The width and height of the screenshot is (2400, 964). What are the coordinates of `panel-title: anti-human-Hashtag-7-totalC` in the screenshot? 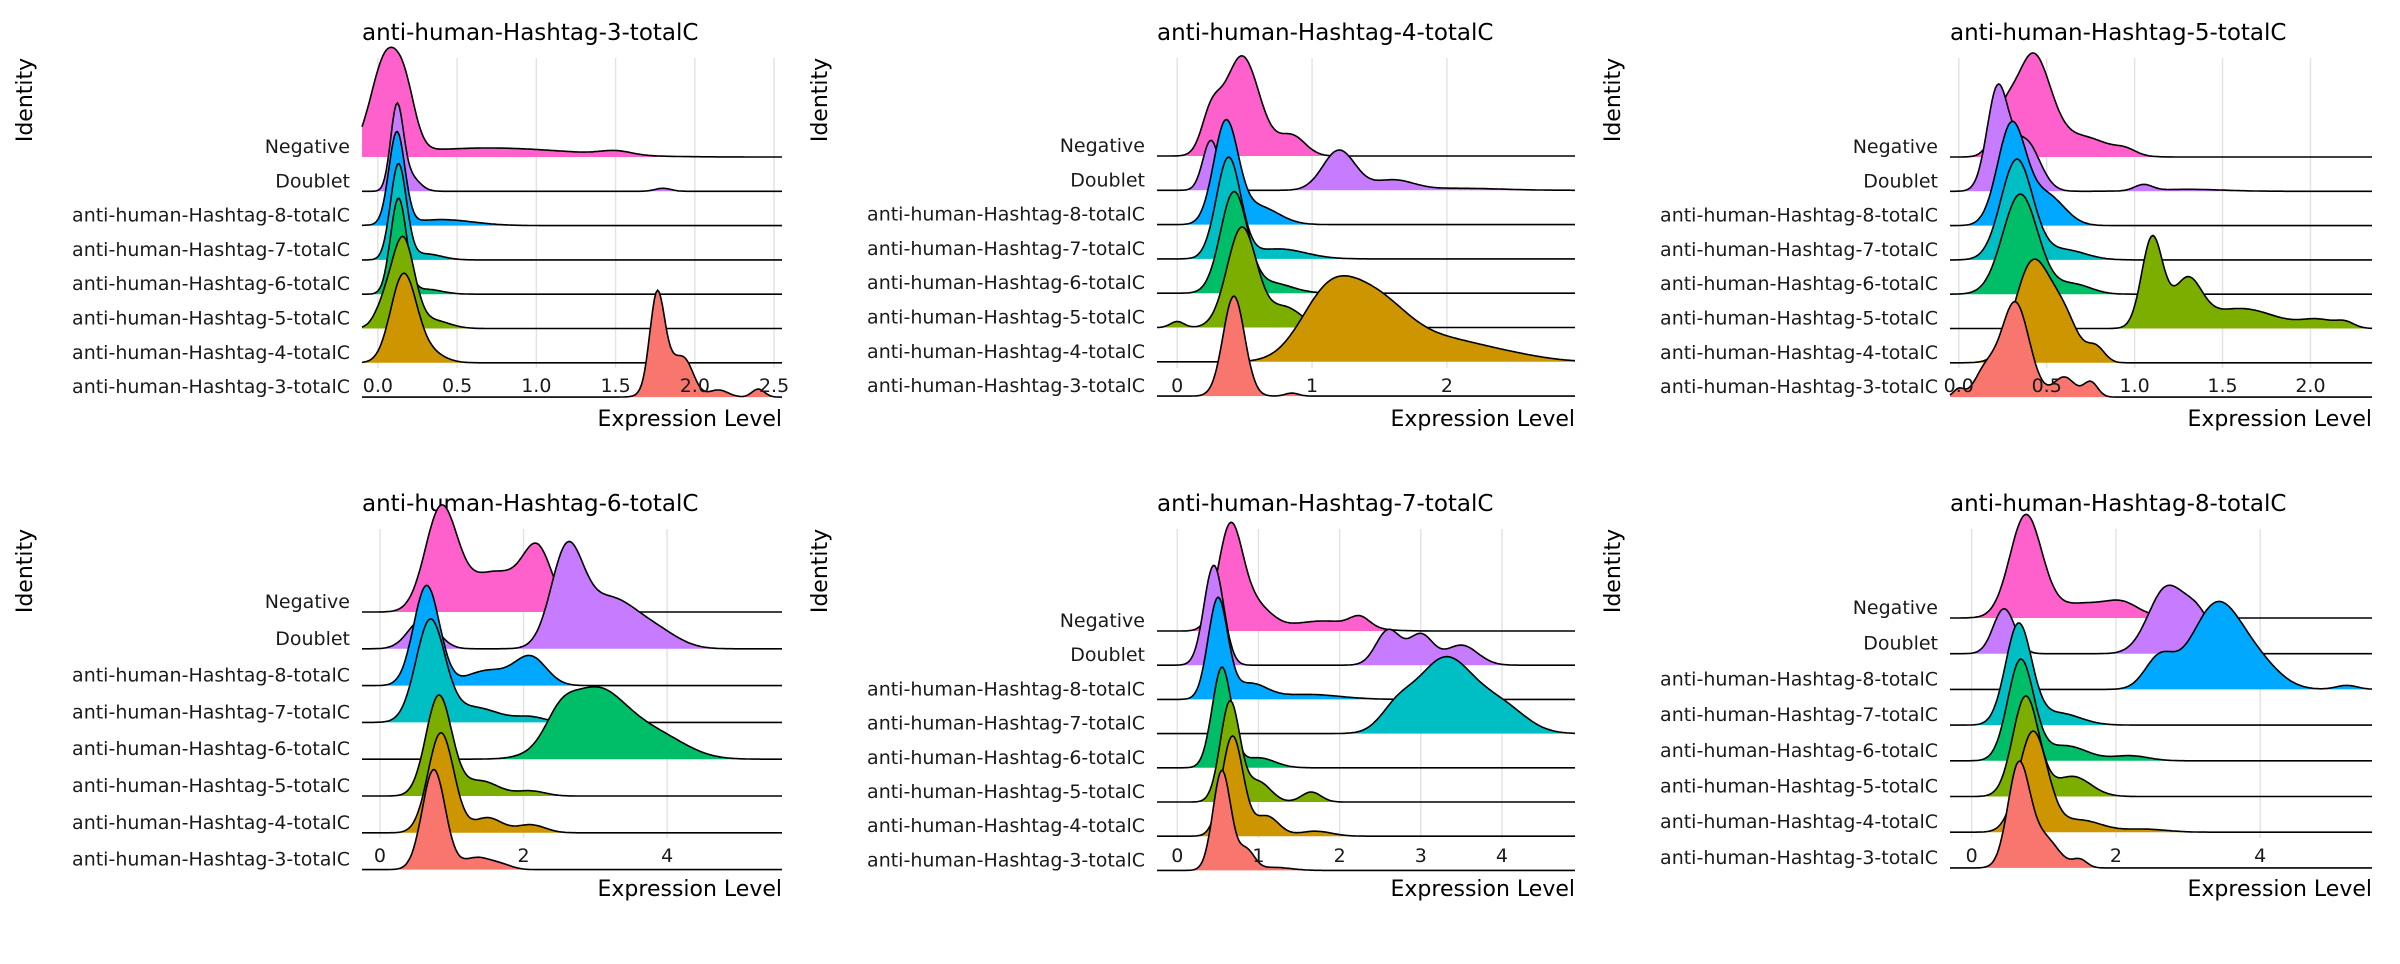 It's located at (1325, 504).